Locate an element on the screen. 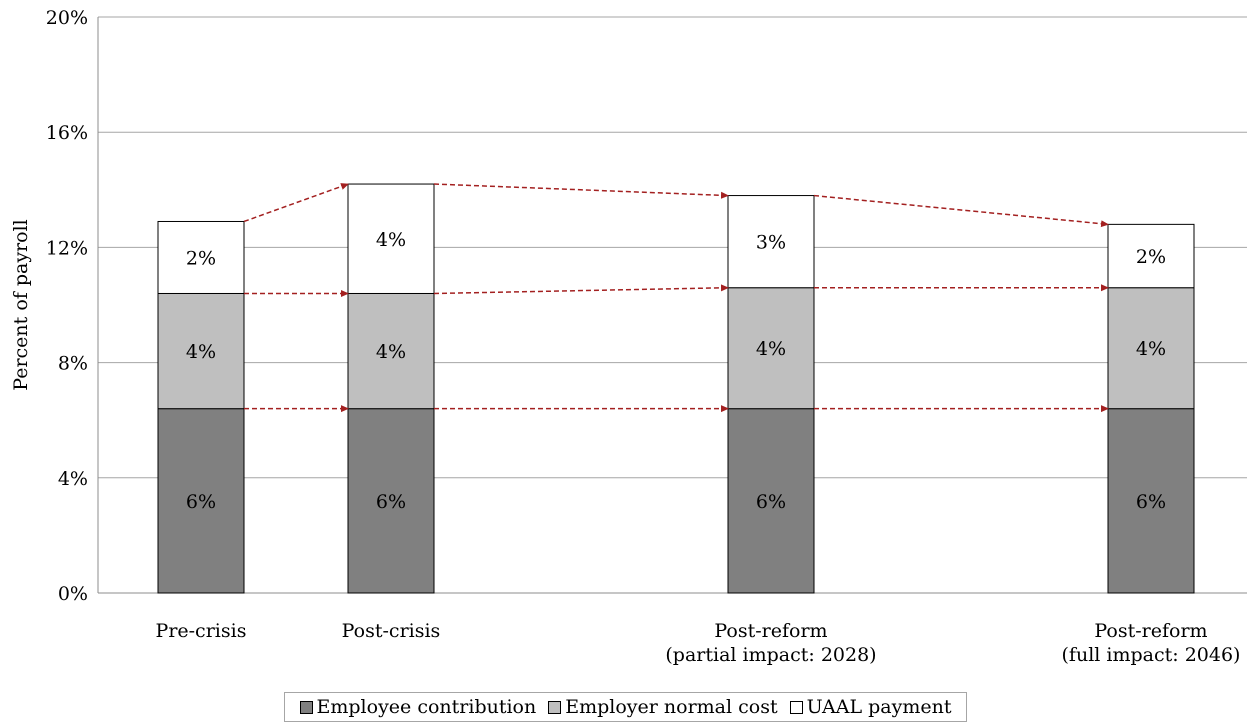  x-tick-label: (partial impact: 2028) is located at coordinates (770, 655).